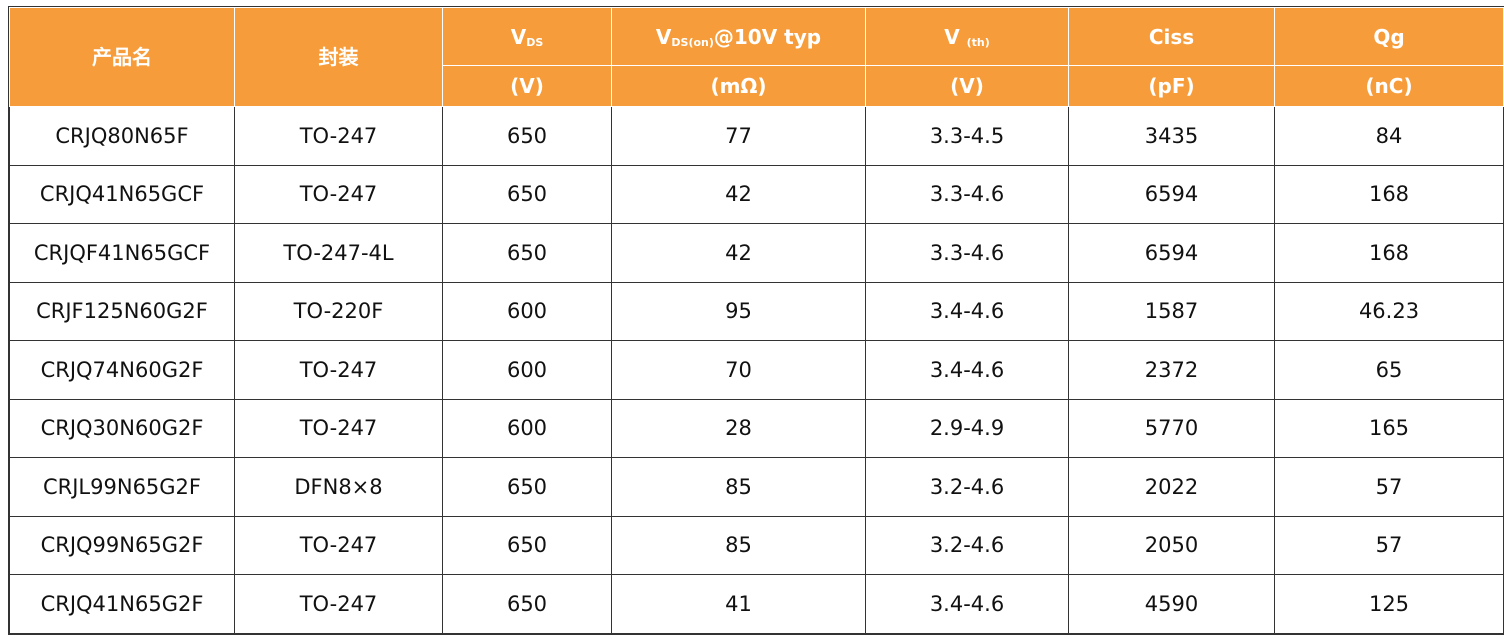  I want to click on header-rds-on: VDS(on)@10V typ, so click(738, 36).